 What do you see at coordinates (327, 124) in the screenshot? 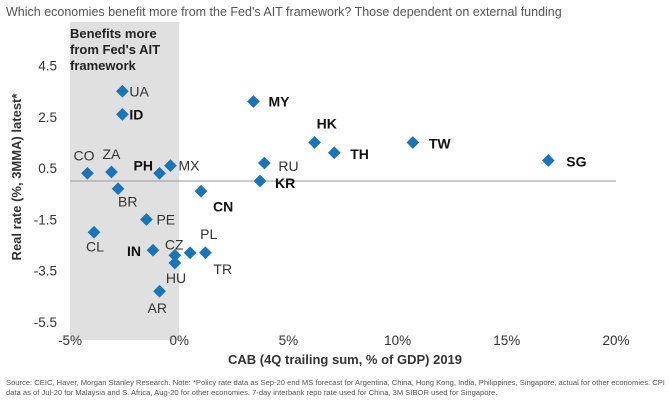
I see `data-point-label: HK` at bounding box center [327, 124].